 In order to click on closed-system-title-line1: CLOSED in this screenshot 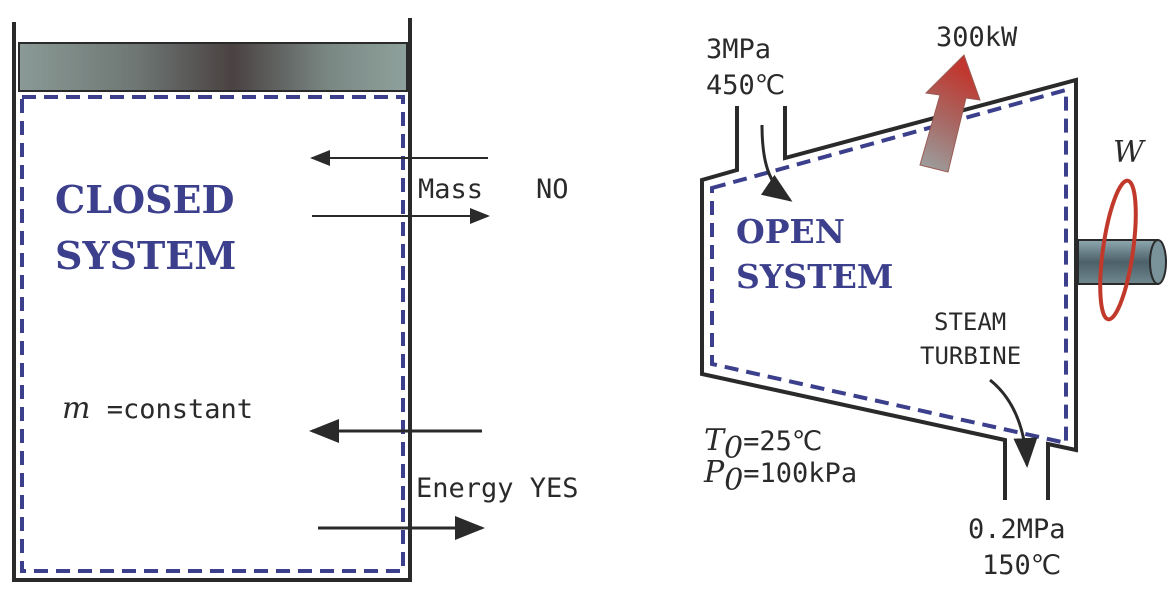, I will do `click(144, 199)`.